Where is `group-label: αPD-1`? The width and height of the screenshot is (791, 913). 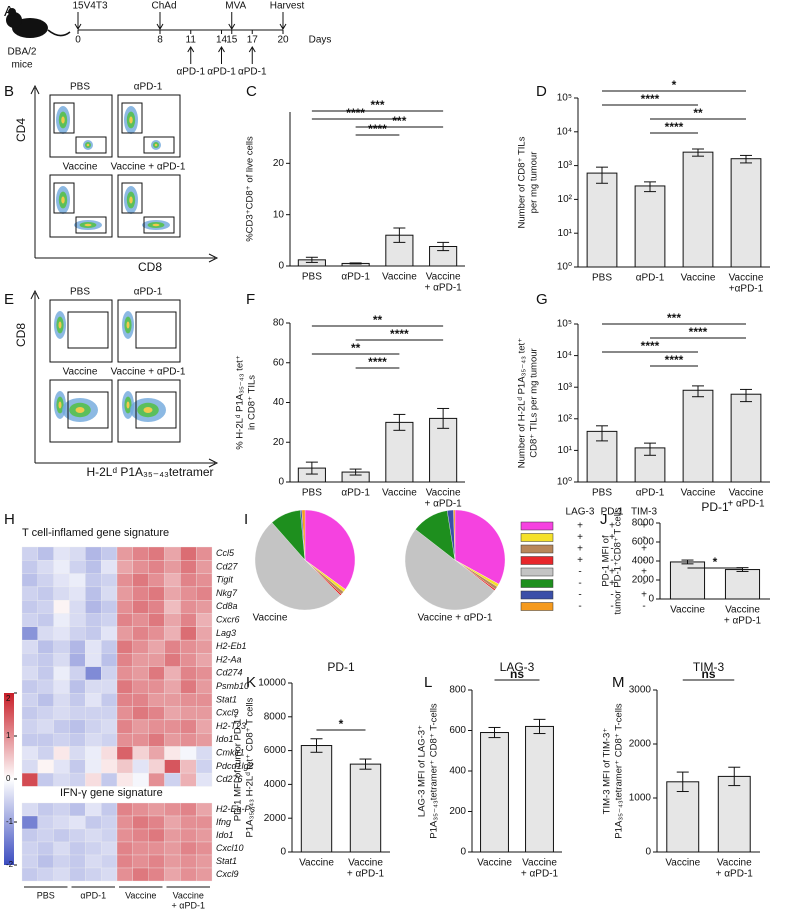 group-label: αPD-1 is located at coordinates (93, 895).